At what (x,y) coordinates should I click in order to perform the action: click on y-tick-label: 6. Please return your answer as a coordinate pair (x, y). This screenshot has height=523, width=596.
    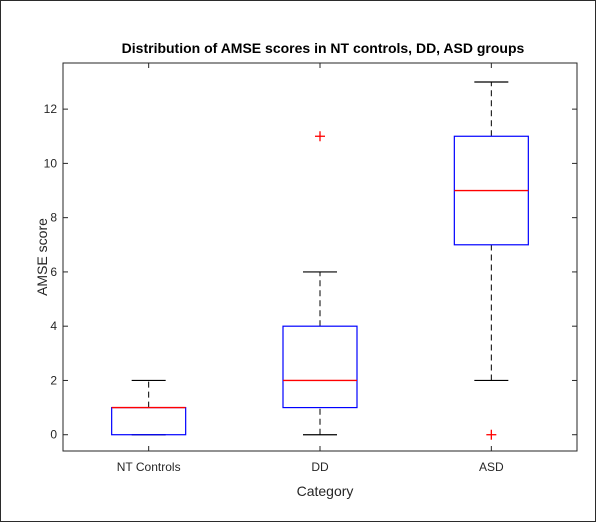
    Looking at the image, I should click on (53, 272).